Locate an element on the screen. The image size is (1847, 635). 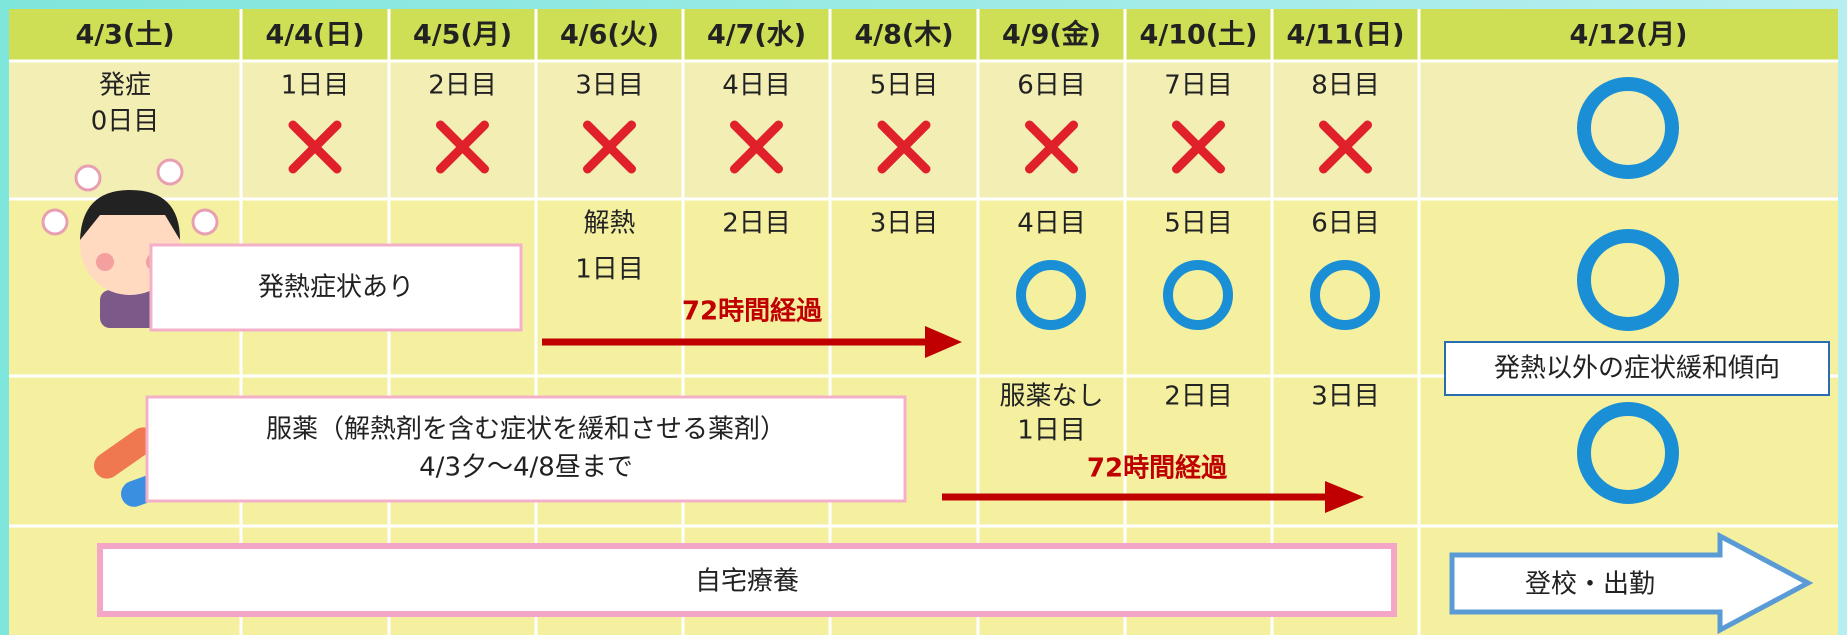
date-header: 4/11(日) is located at coordinates (1346, 35).